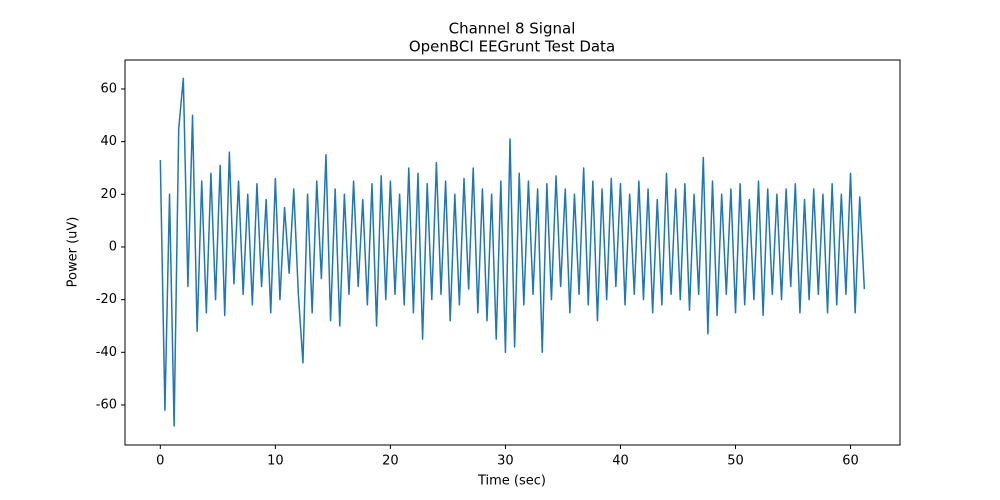  Describe the element at coordinates (73, 252) in the screenshot. I see `y-axis-label: Power (uV)` at that location.